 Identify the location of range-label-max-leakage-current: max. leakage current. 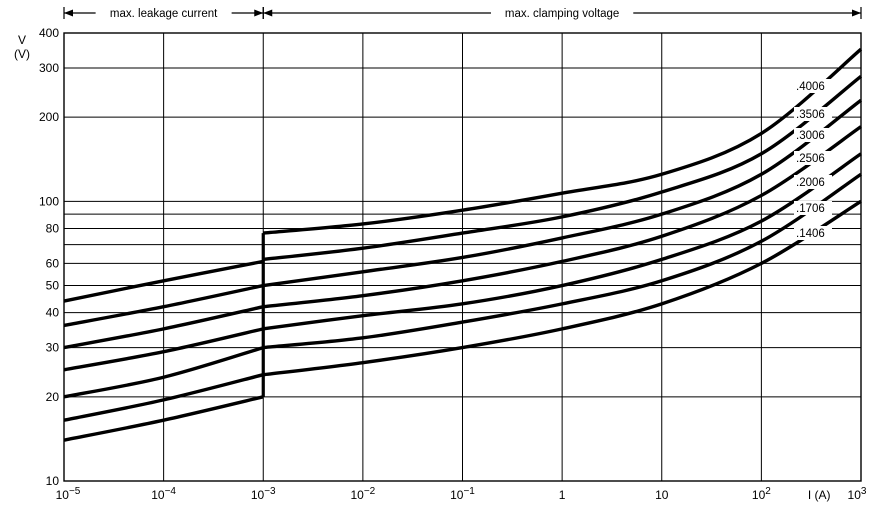
(164, 14).